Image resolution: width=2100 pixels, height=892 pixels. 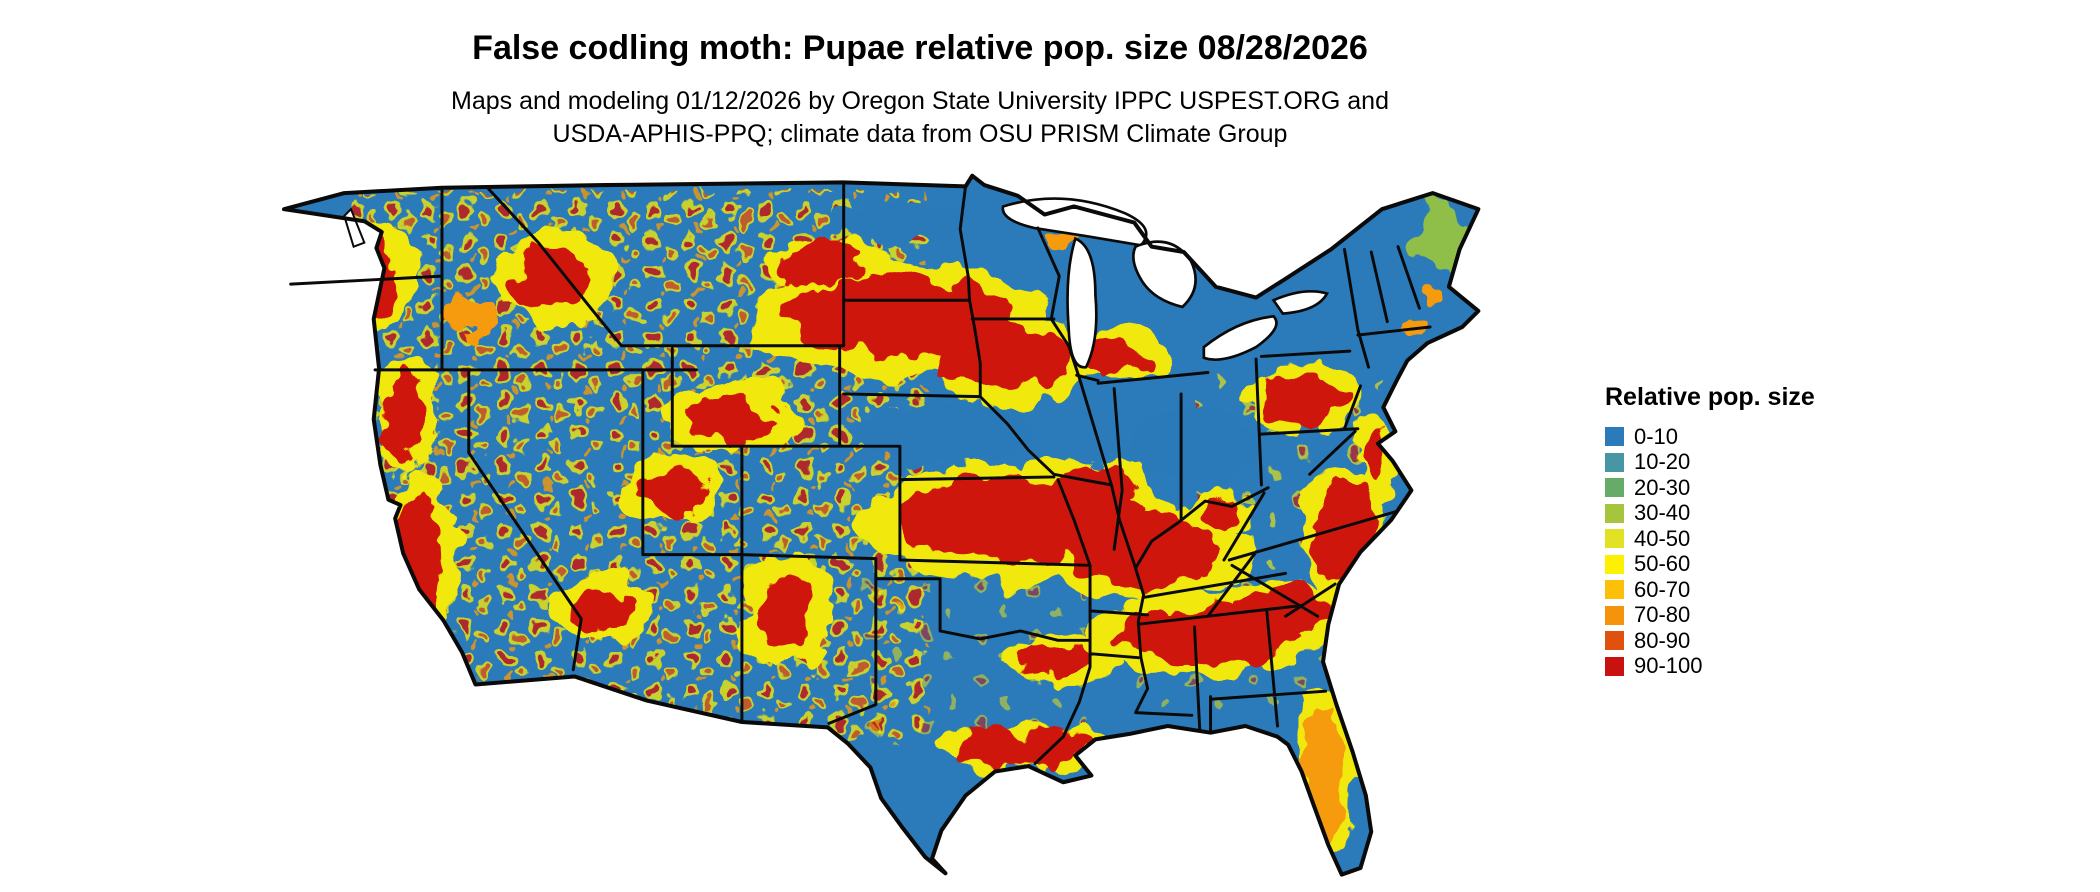 What do you see at coordinates (1710, 437) in the screenshot?
I see `legend-item: 0-10` at bounding box center [1710, 437].